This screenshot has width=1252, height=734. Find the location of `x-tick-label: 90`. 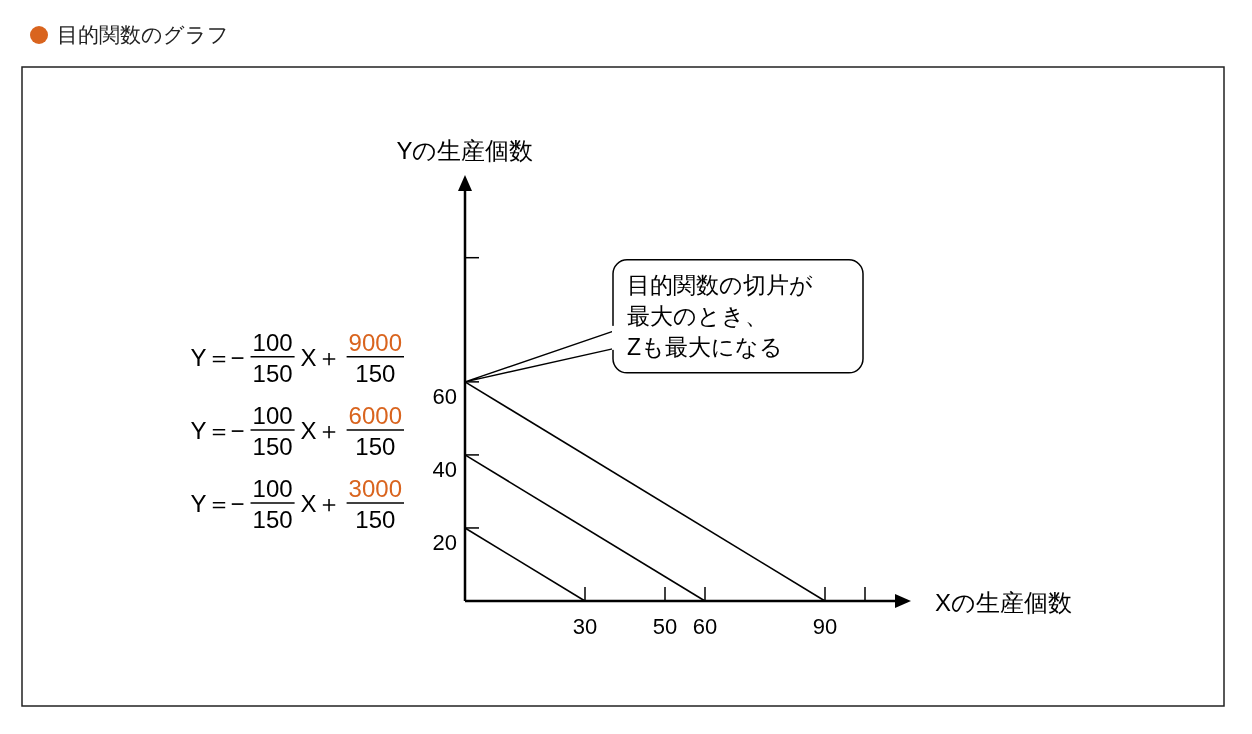

x-tick-label: 90 is located at coordinates (825, 626).